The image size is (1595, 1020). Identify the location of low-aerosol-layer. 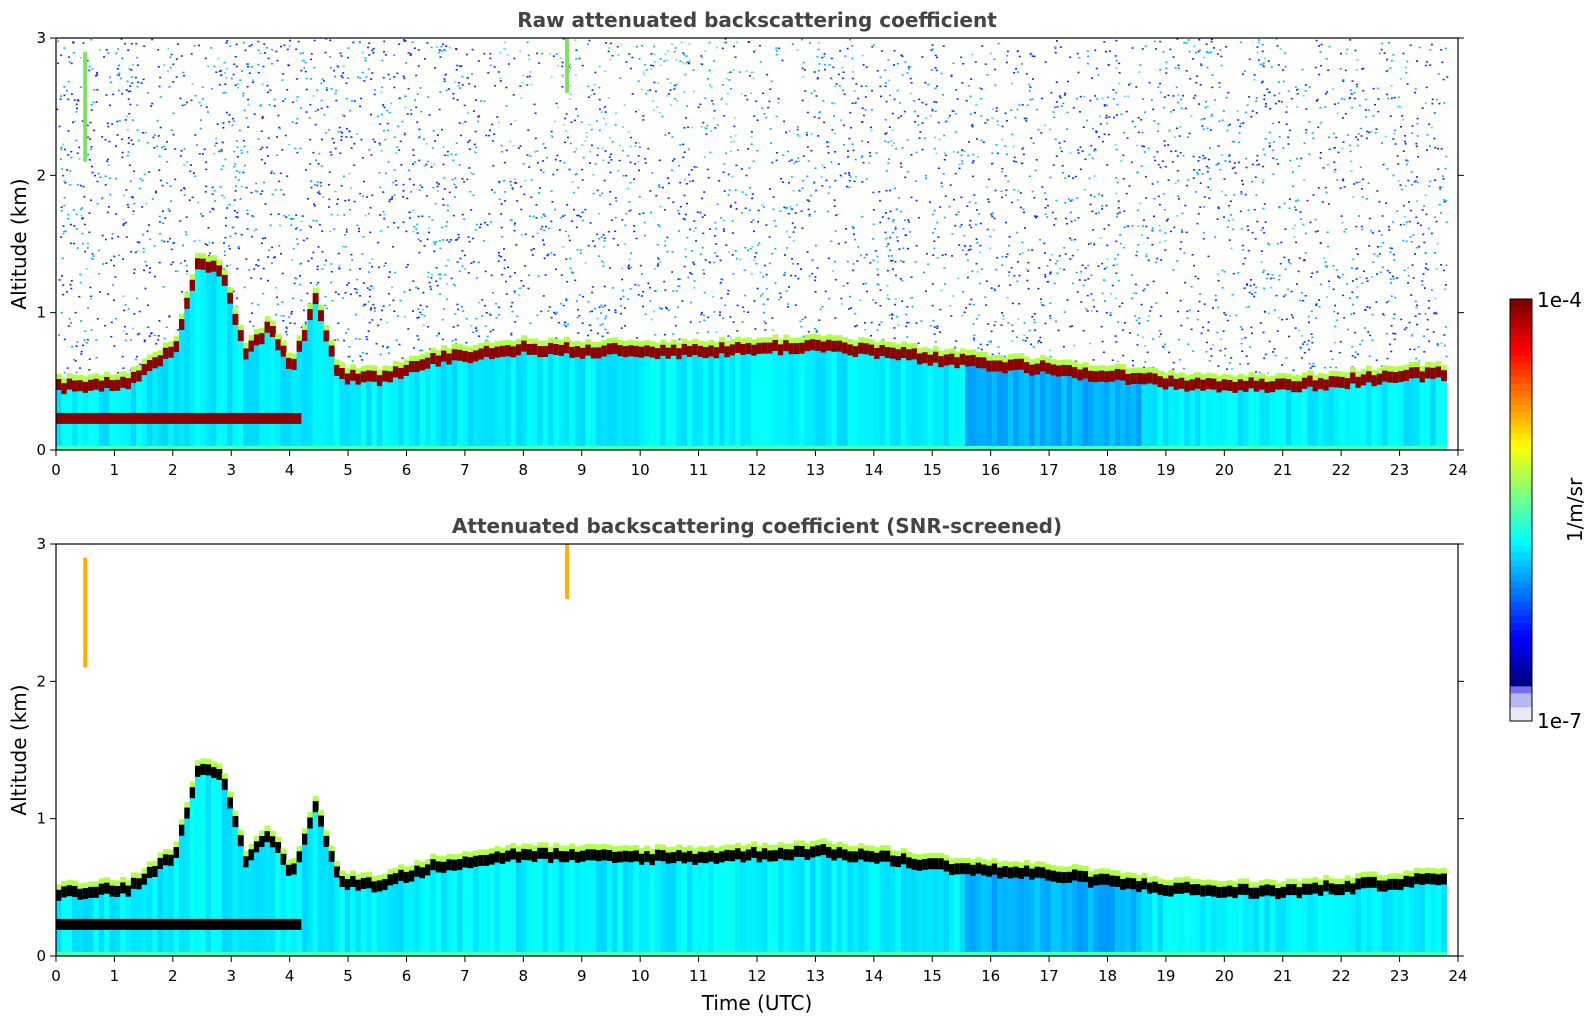
(179, 924).